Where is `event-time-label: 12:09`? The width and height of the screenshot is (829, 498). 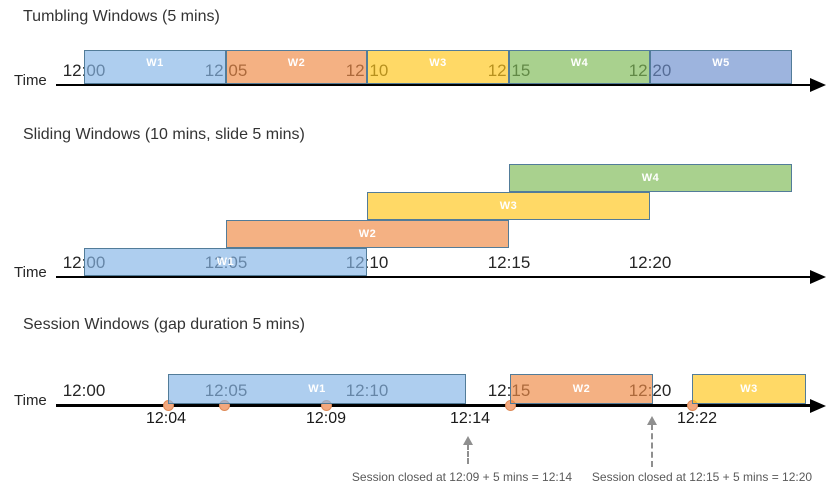 event-time-label: 12:09 is located at coordinates (326, 418).